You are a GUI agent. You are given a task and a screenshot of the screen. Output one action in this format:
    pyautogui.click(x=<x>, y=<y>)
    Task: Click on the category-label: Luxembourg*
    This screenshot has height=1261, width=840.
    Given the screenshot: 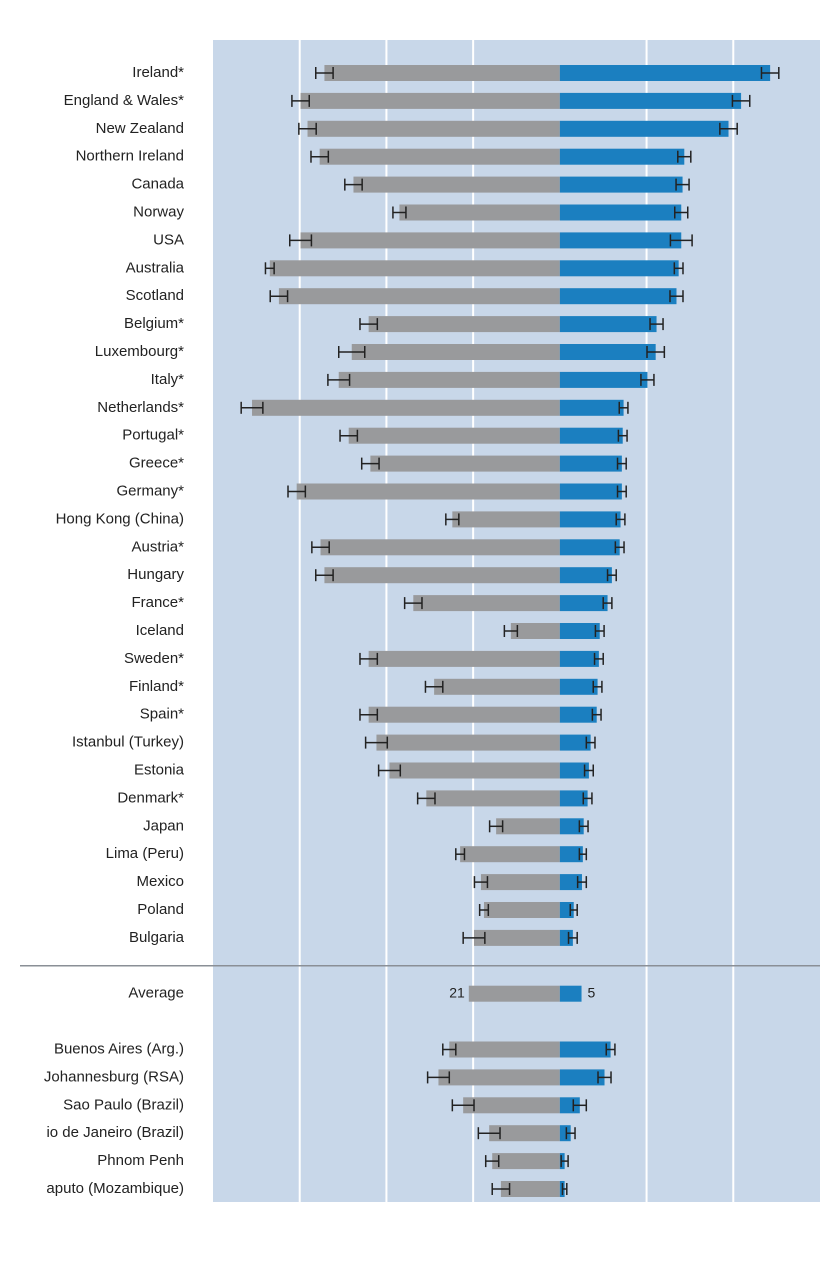 What is the action you would take?
    pyautogui.click(x=139, y=351)
    